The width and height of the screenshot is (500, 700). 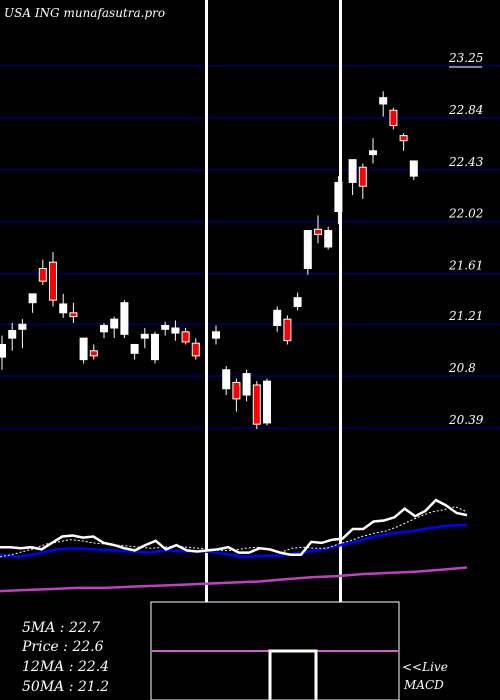 What do you see at coordinates (465, 266) in the screenshot?
I see `y-tick-label: 21.61` at bounding box center [465, 266].